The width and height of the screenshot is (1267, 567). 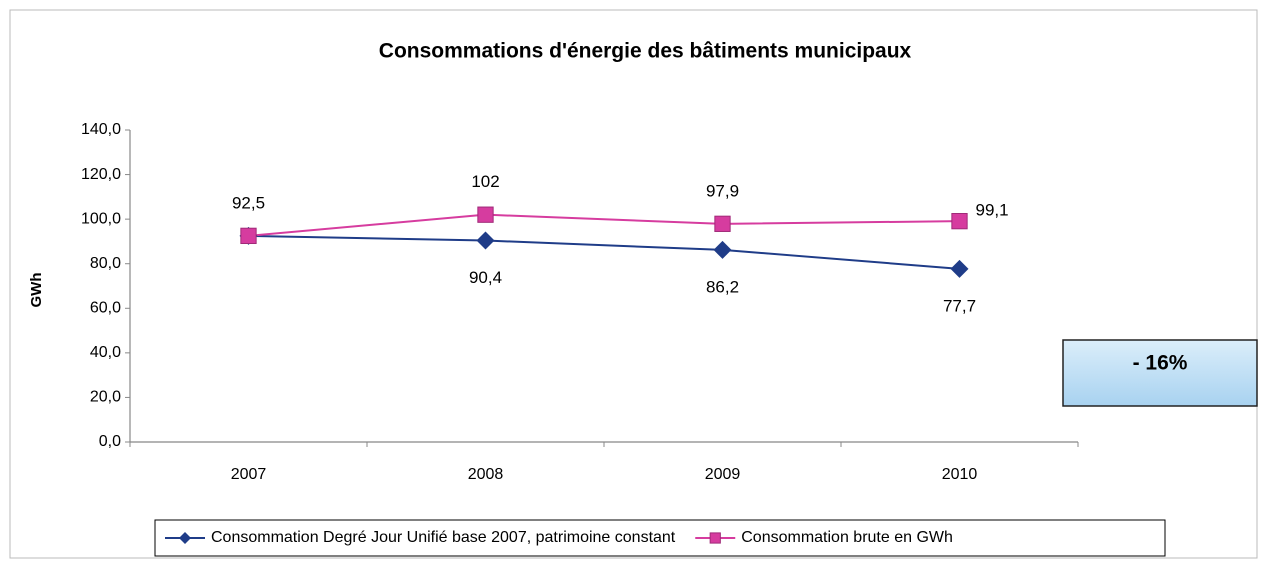 What do you see at coordinates (847, 537) in the screenshot?
I see `legend-label: Consommation brute en GWh` at bounding box center [847, 537].